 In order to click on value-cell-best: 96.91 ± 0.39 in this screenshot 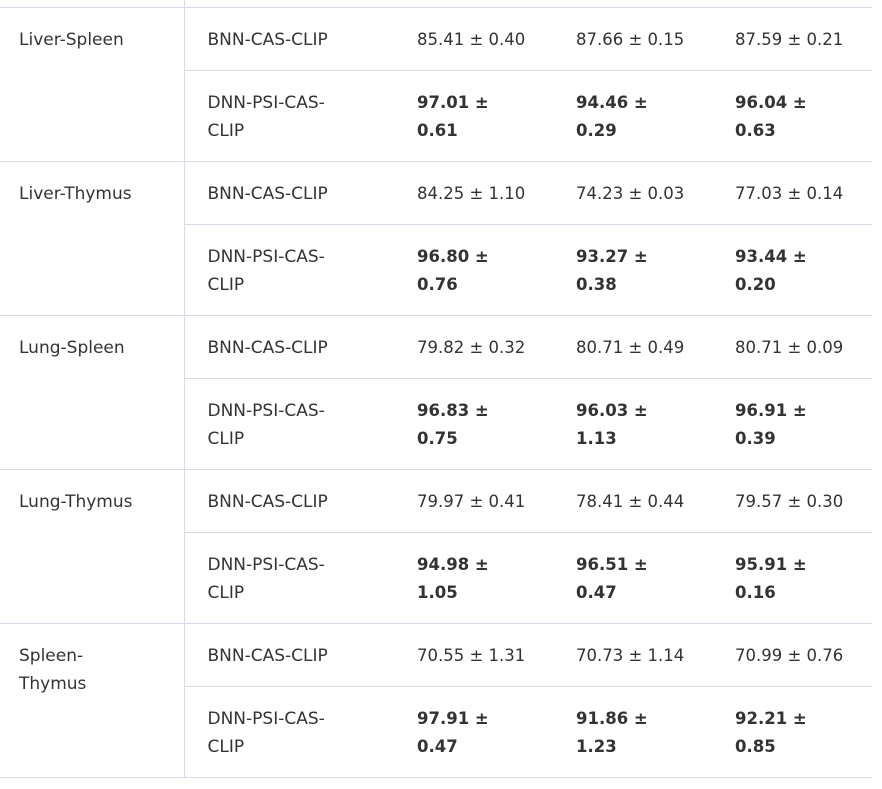, I will do `click(792, 424)`.